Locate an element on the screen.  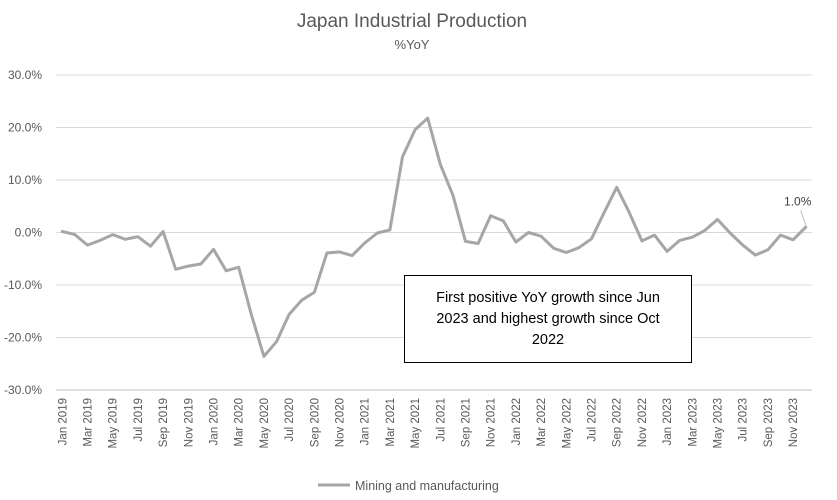
x-tick-label: Mar 2020 is located at coordinates (240, 422).